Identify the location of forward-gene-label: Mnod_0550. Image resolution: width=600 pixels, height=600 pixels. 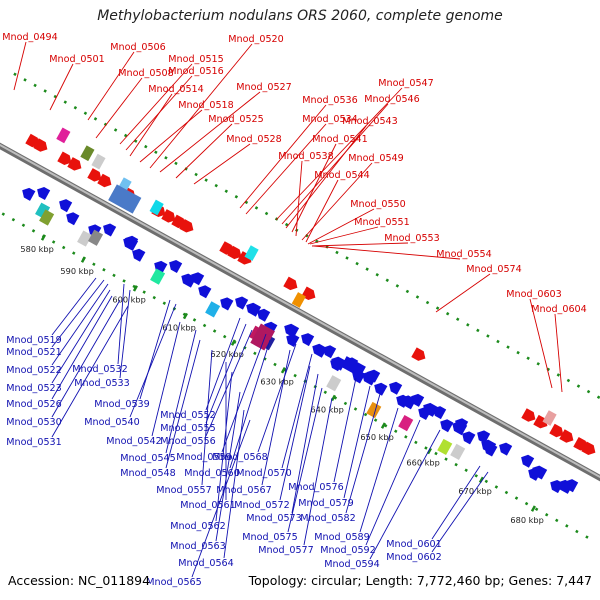
(378, 204).